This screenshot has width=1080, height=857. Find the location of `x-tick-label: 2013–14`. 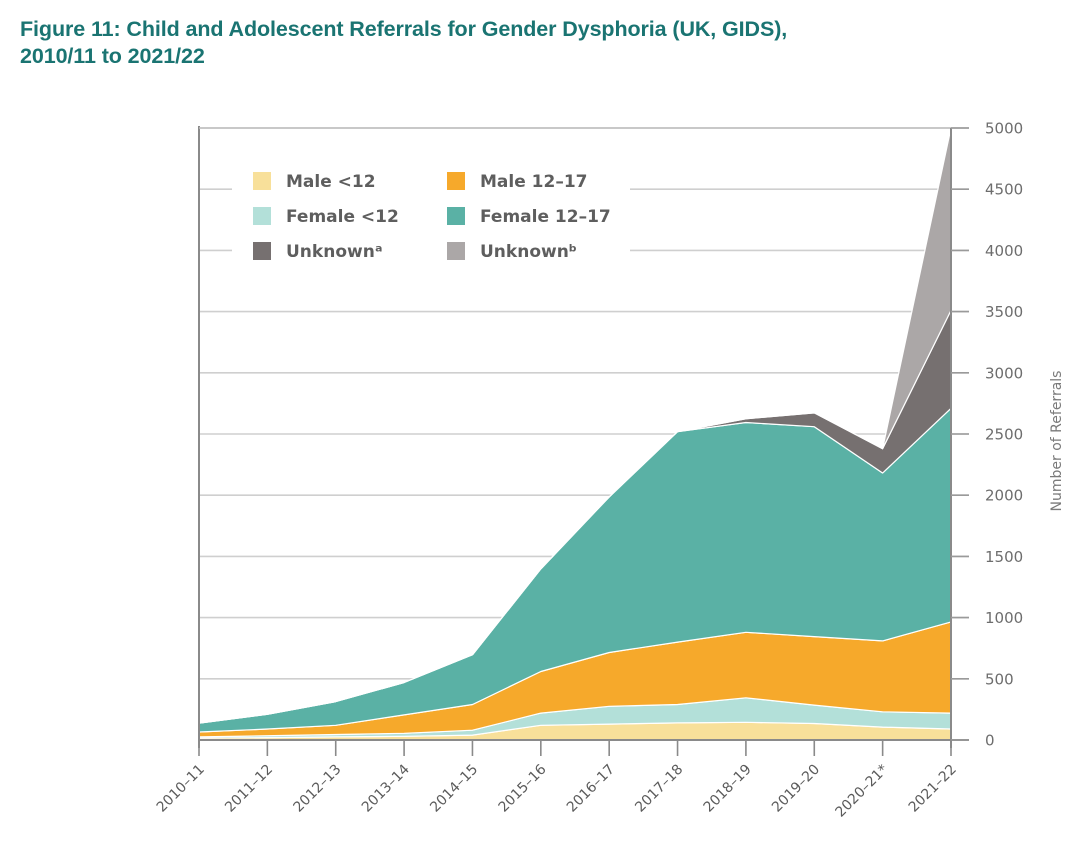

x-tick-label: 2013–14 is located at coordinates (386, 788).